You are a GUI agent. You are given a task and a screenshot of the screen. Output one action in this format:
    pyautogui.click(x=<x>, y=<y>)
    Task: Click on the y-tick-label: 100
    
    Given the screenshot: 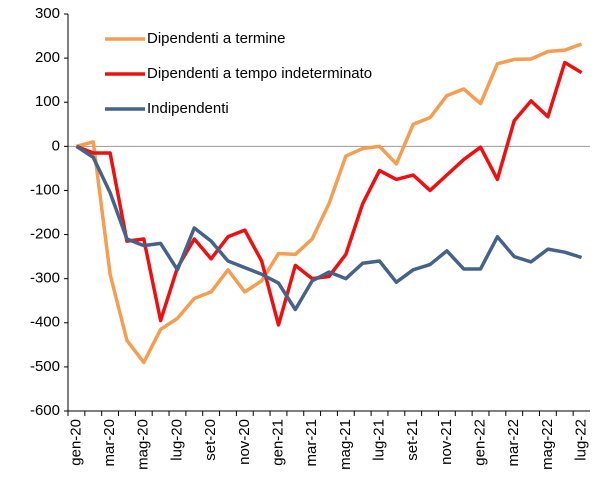 What is the action you would take?
    pyautogui.click(x=47, y=101)
    